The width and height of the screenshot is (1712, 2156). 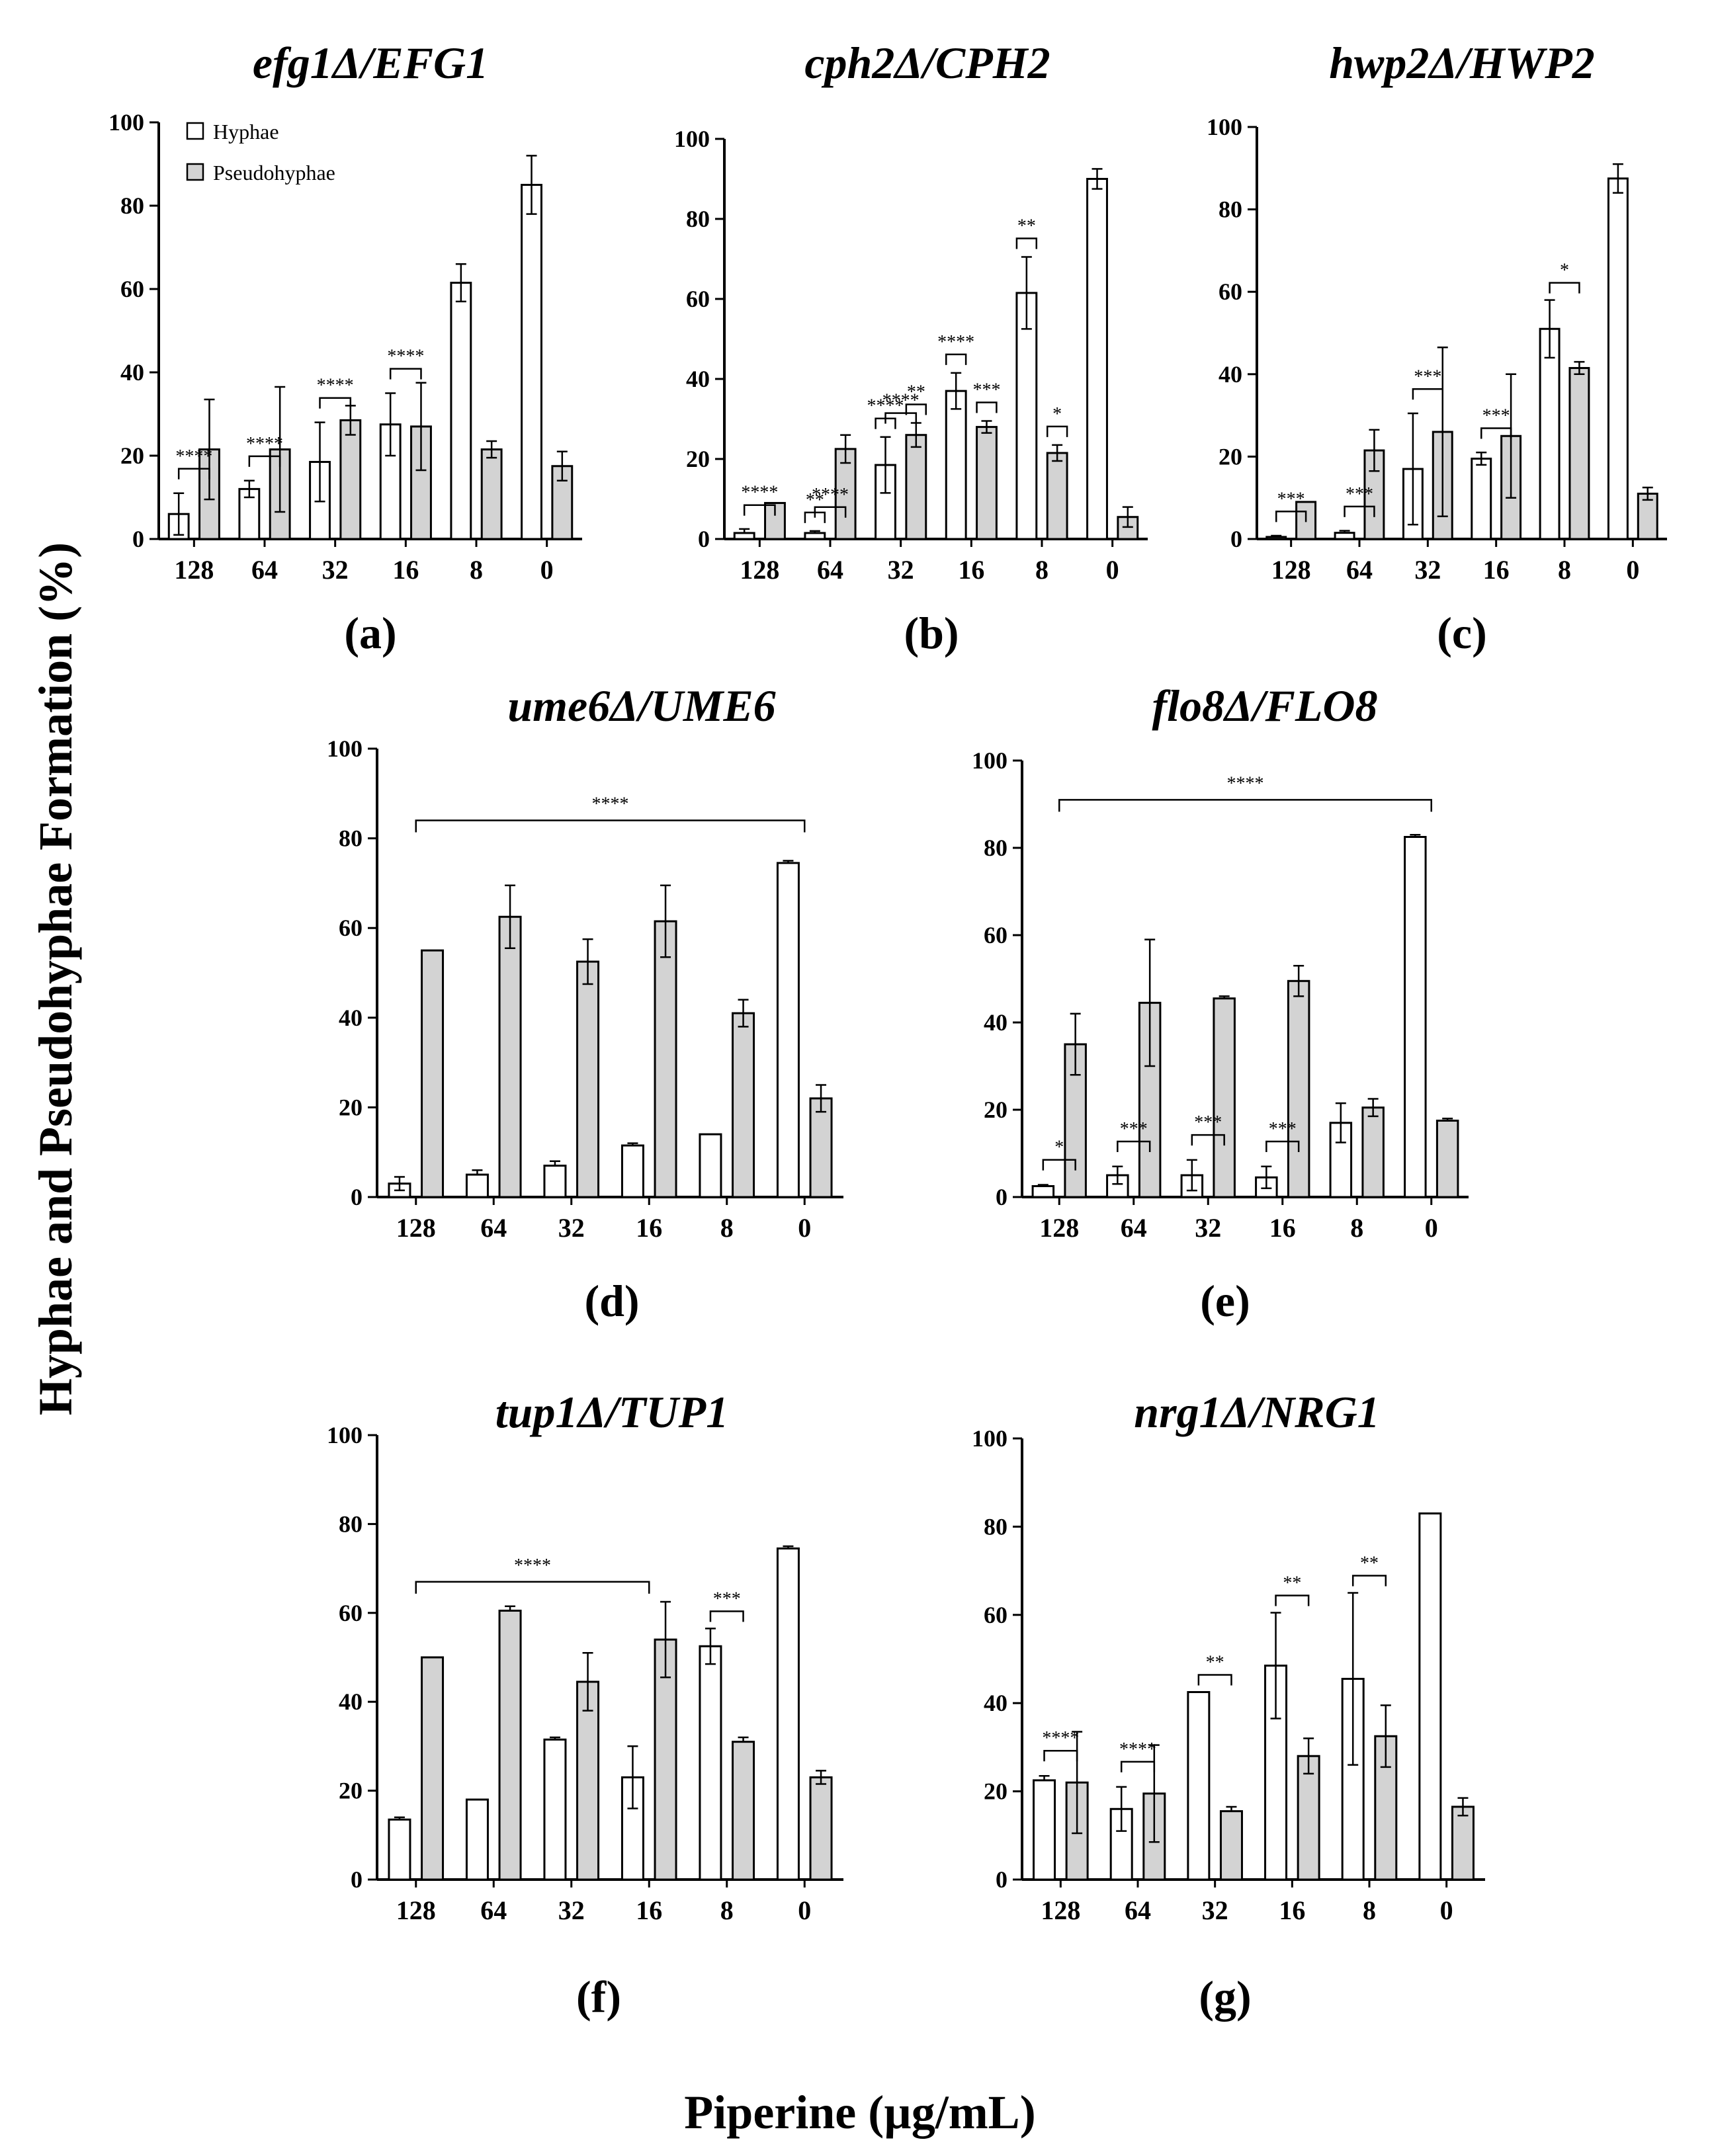 I want to click on y-tick-label: 80, so click(x=351, y=1524).